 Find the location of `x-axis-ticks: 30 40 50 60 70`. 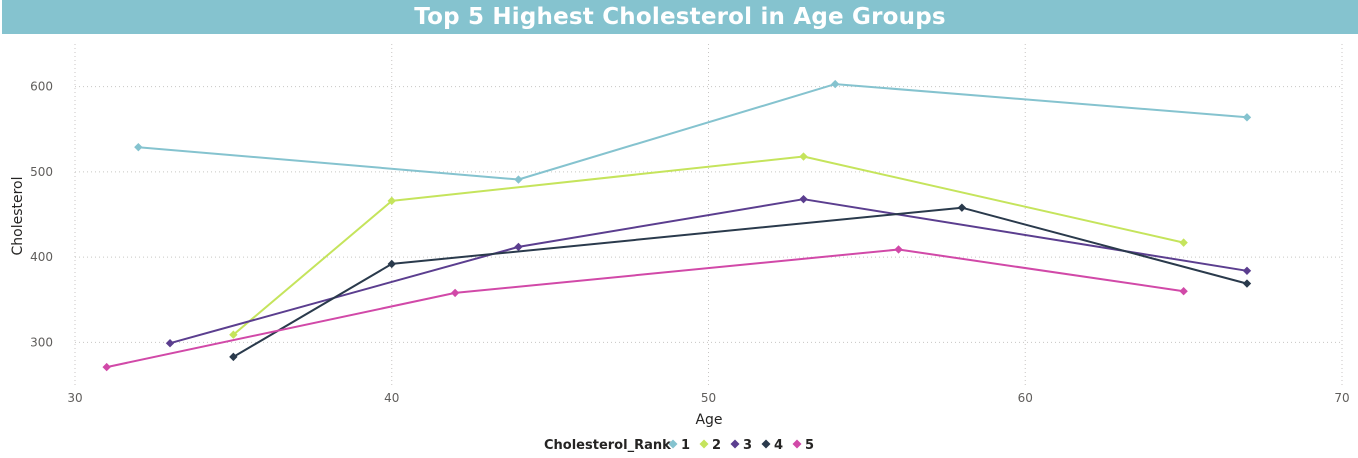

x-axis-ticks: 30 40 50 60 70 is located at coordinates (708, 398).